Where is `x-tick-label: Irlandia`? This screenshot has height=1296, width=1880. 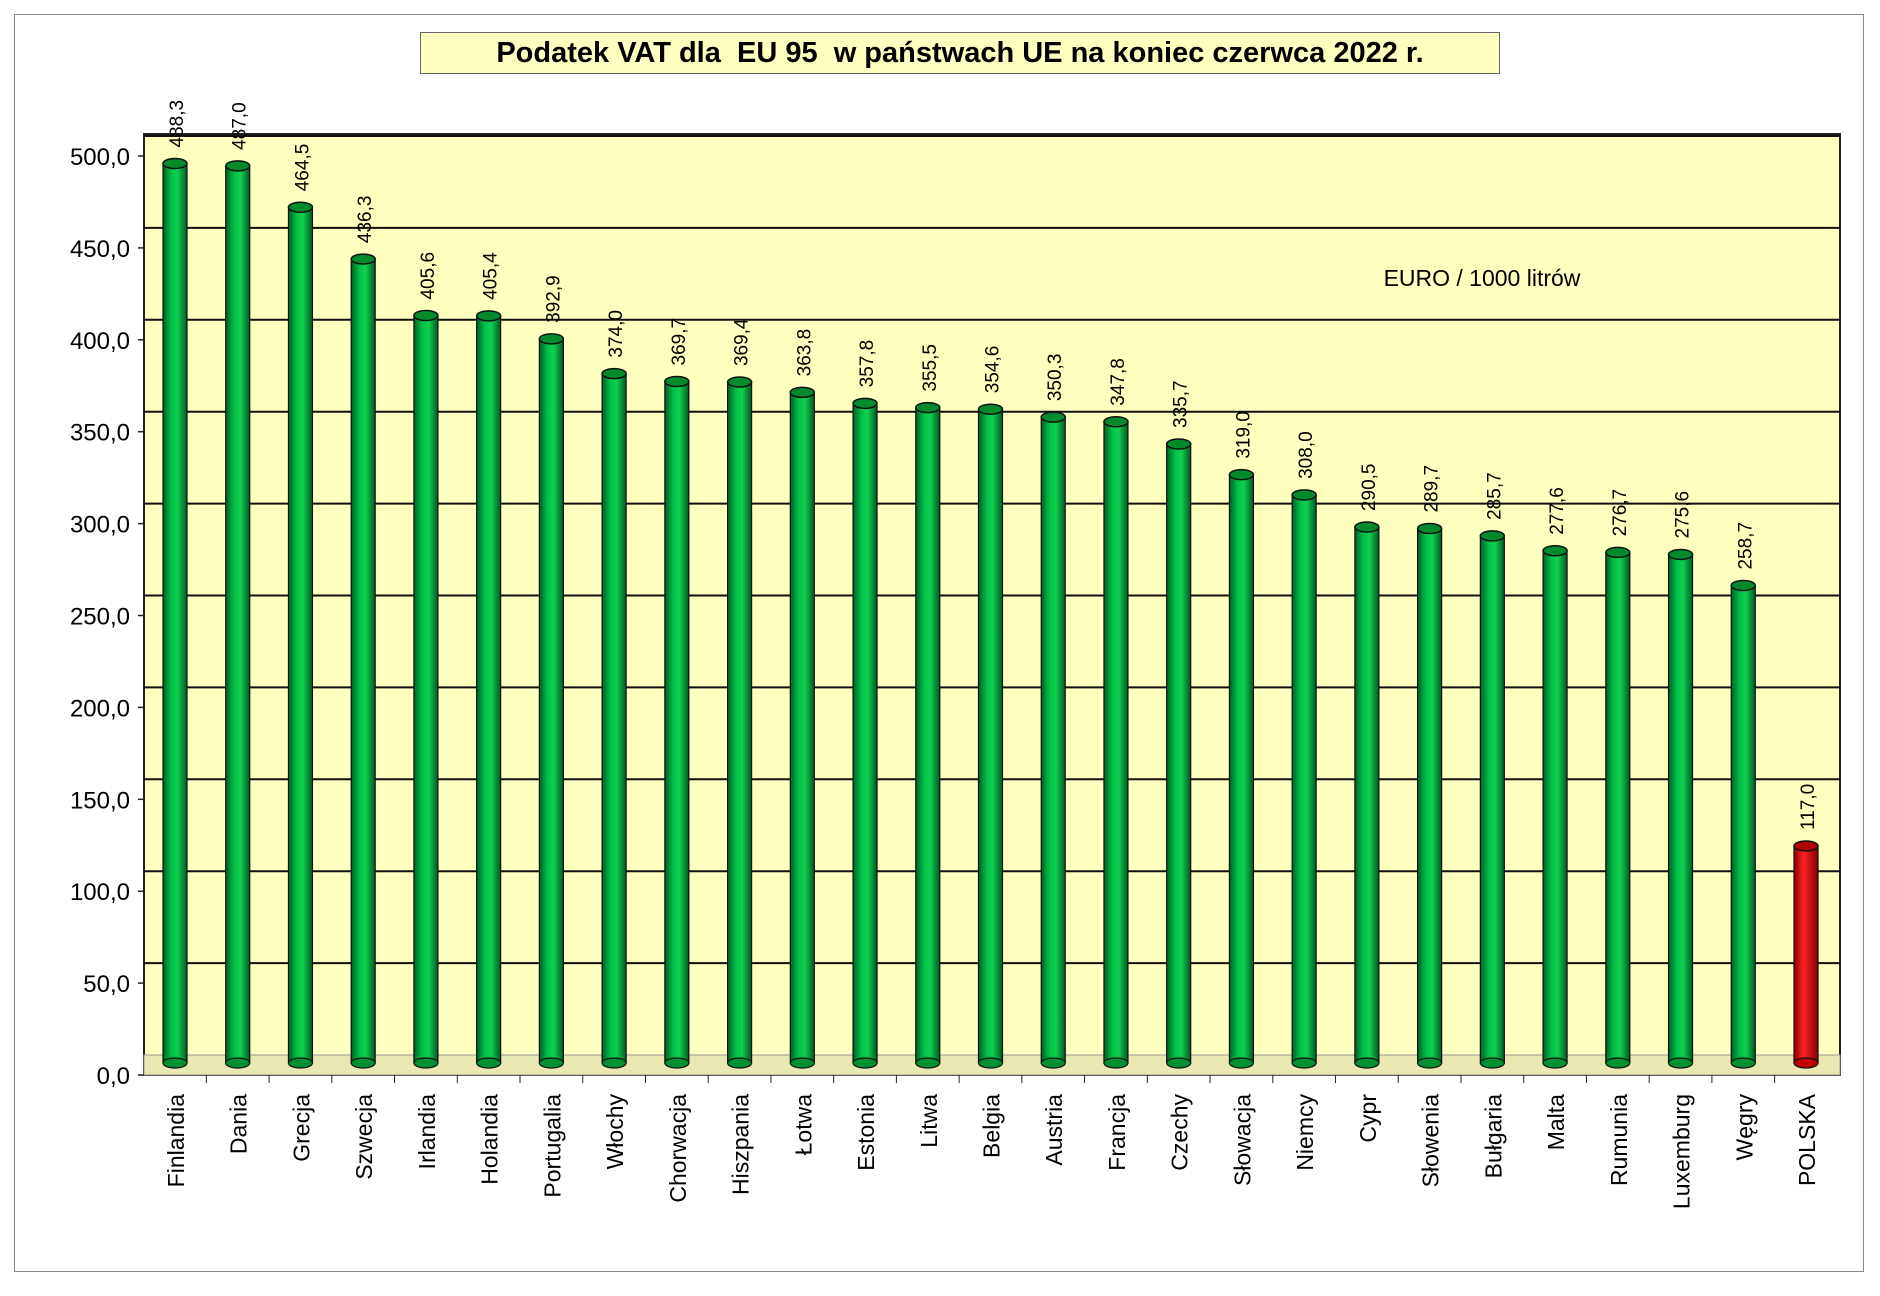
x-tick-label: Irlandia is located at coordinates (427, 1132).